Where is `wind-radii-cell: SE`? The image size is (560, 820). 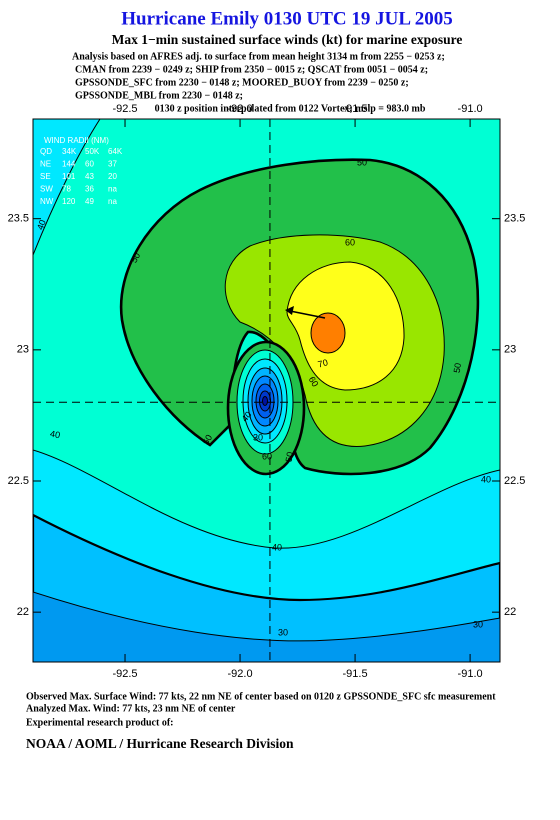 wind-radii-cell: SE is located at coordinates (45, 176).